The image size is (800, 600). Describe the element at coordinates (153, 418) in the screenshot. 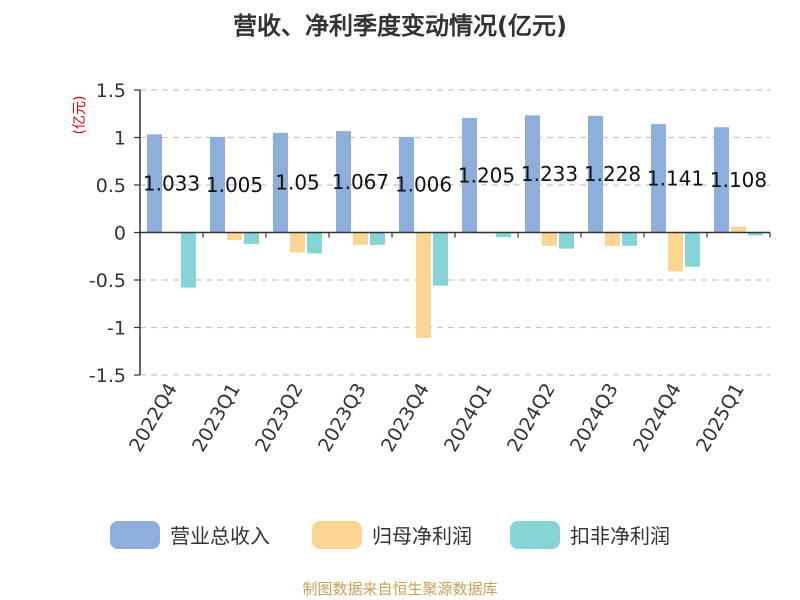

I see `x-tick-label: 2022Q4` at that location.